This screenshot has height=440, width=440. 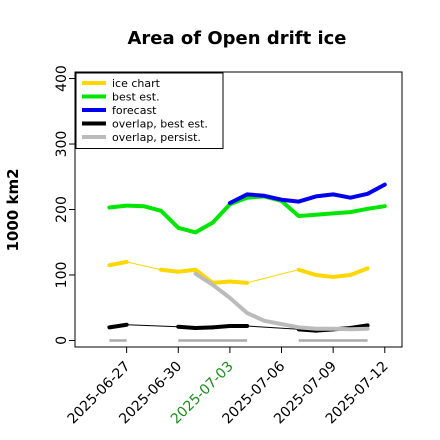 What do you see at coordinates (62, 78) in the screenshot?
I see `y-tick-label: 400` at bounding box center [62, 78].